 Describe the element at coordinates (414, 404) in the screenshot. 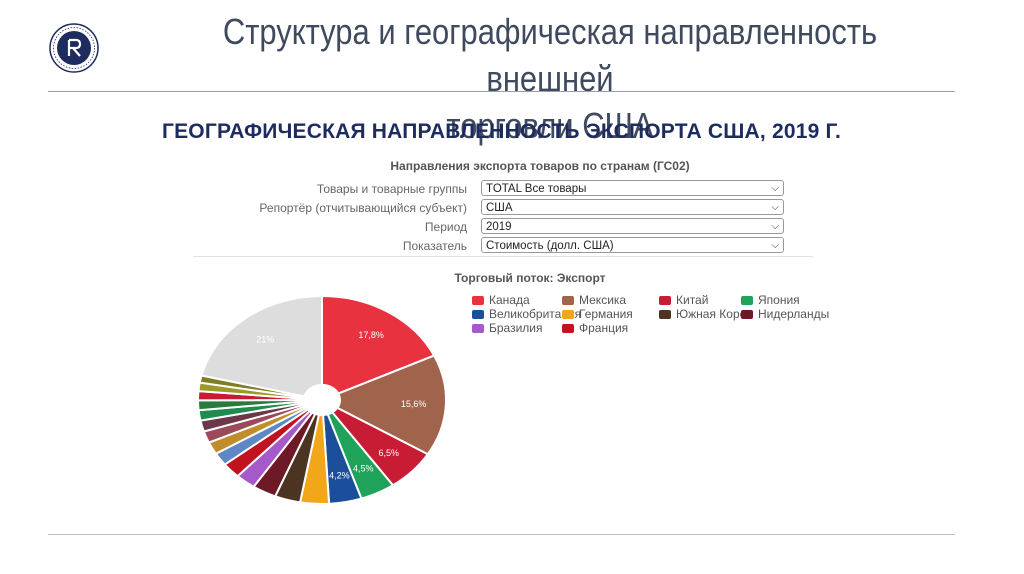

I see `pie-slice-label: 15,6%` at that location.